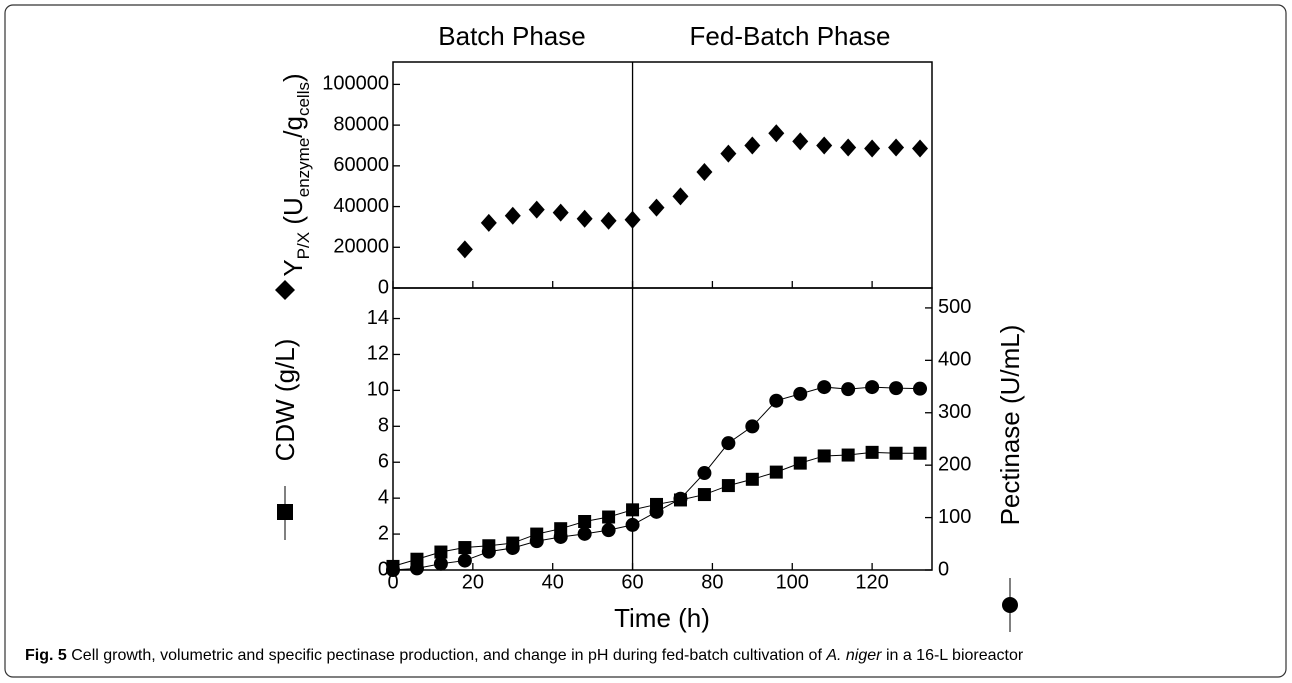  Describe the element at coordinates (853, 655) in the screenshot. I see `caption-italic: A. niger` at that location.